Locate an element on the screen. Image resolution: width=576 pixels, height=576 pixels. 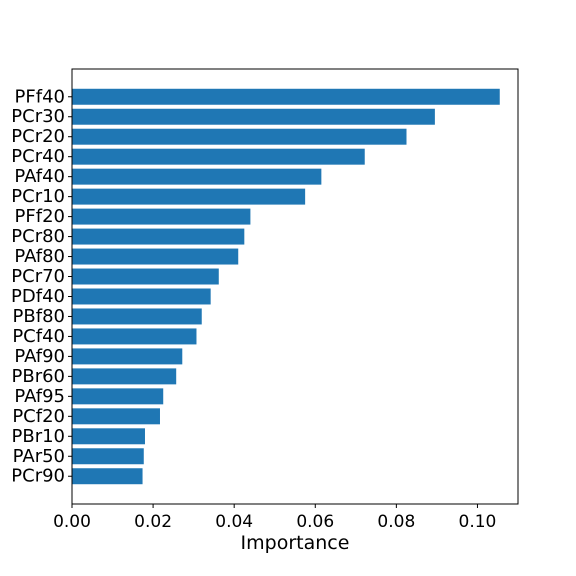
y-tick-label: PAr50 is located at coordinates (39, 456).